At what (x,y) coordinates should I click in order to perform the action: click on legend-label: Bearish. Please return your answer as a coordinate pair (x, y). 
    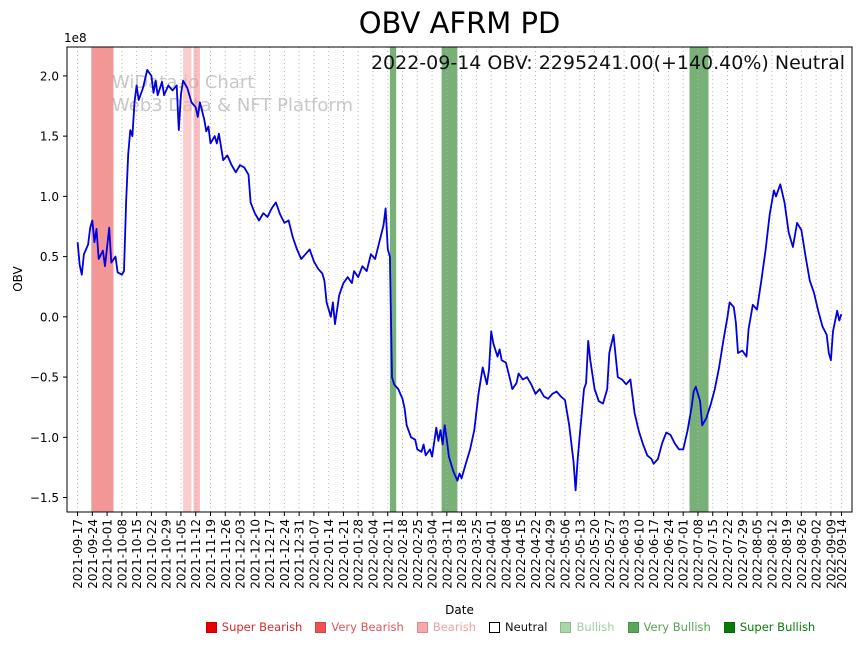
    Looking at the image, I should click on (454, 627).